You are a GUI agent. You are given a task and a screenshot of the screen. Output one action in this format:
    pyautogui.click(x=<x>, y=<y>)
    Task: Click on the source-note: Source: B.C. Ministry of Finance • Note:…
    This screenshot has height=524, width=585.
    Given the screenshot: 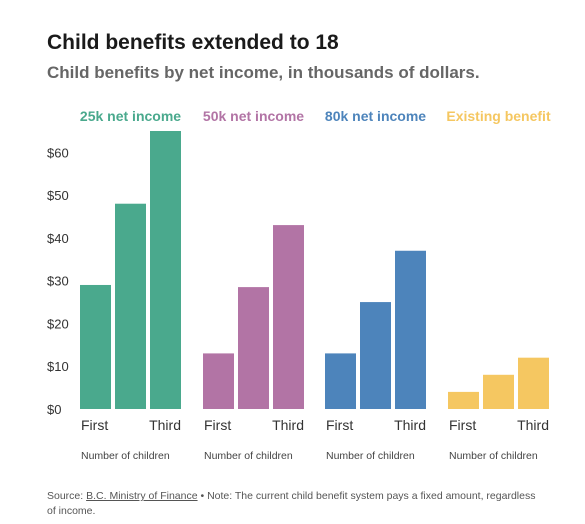 What is the action you would take?
    pyautogui.click(x=297, y=504)
    